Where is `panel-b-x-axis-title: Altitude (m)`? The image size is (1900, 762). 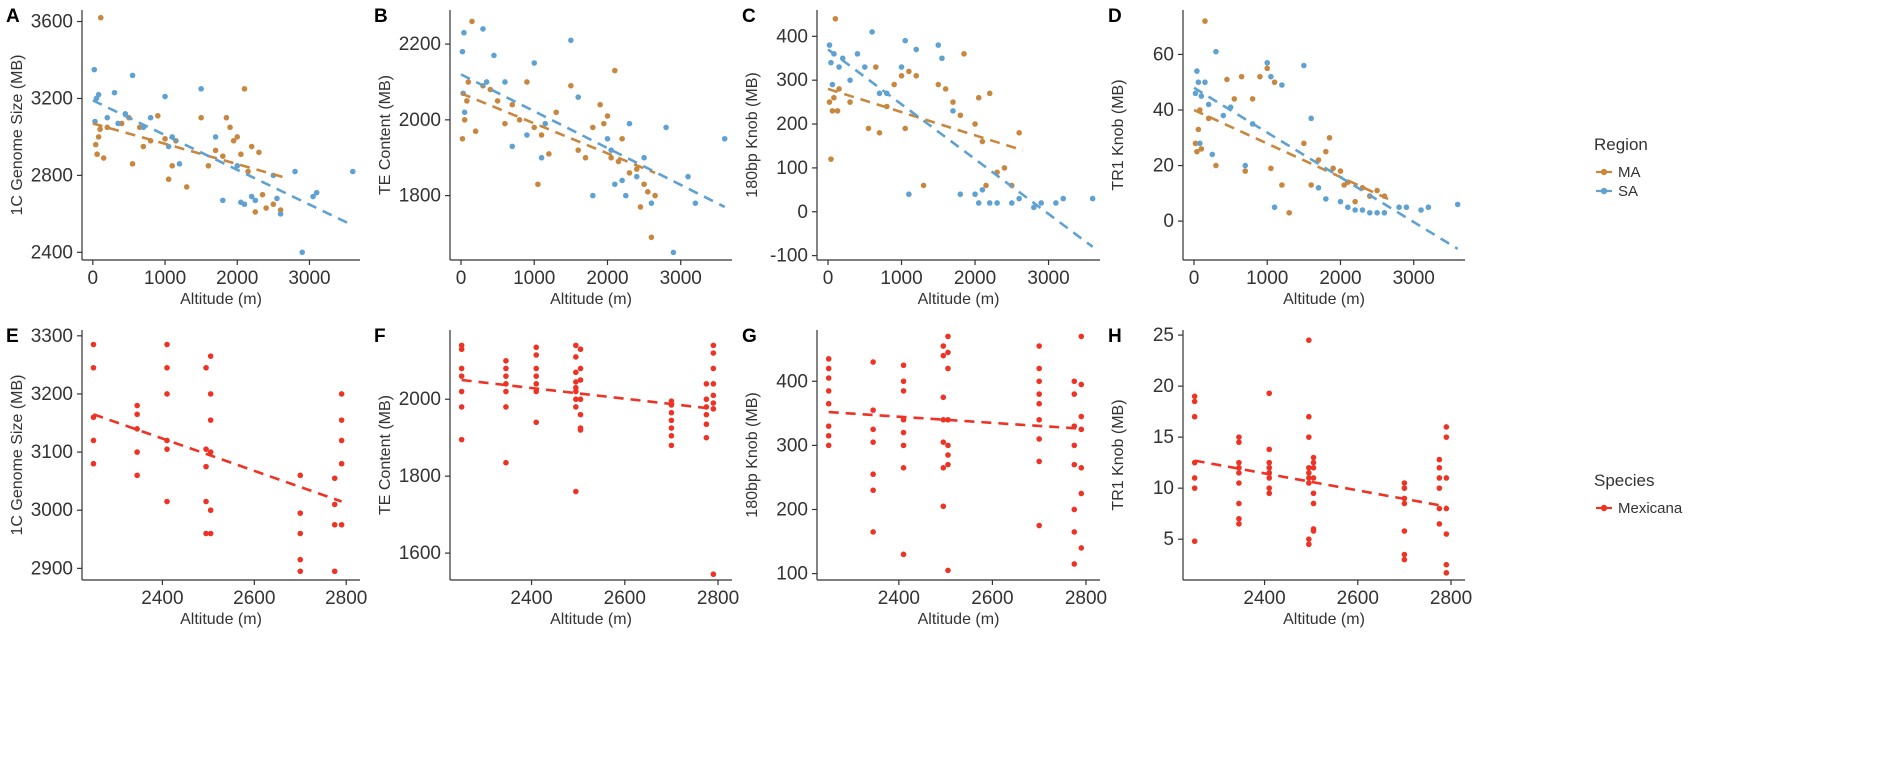 panel-b-x-axis-title: Altitude (m) is located at coordinates (591, 299).